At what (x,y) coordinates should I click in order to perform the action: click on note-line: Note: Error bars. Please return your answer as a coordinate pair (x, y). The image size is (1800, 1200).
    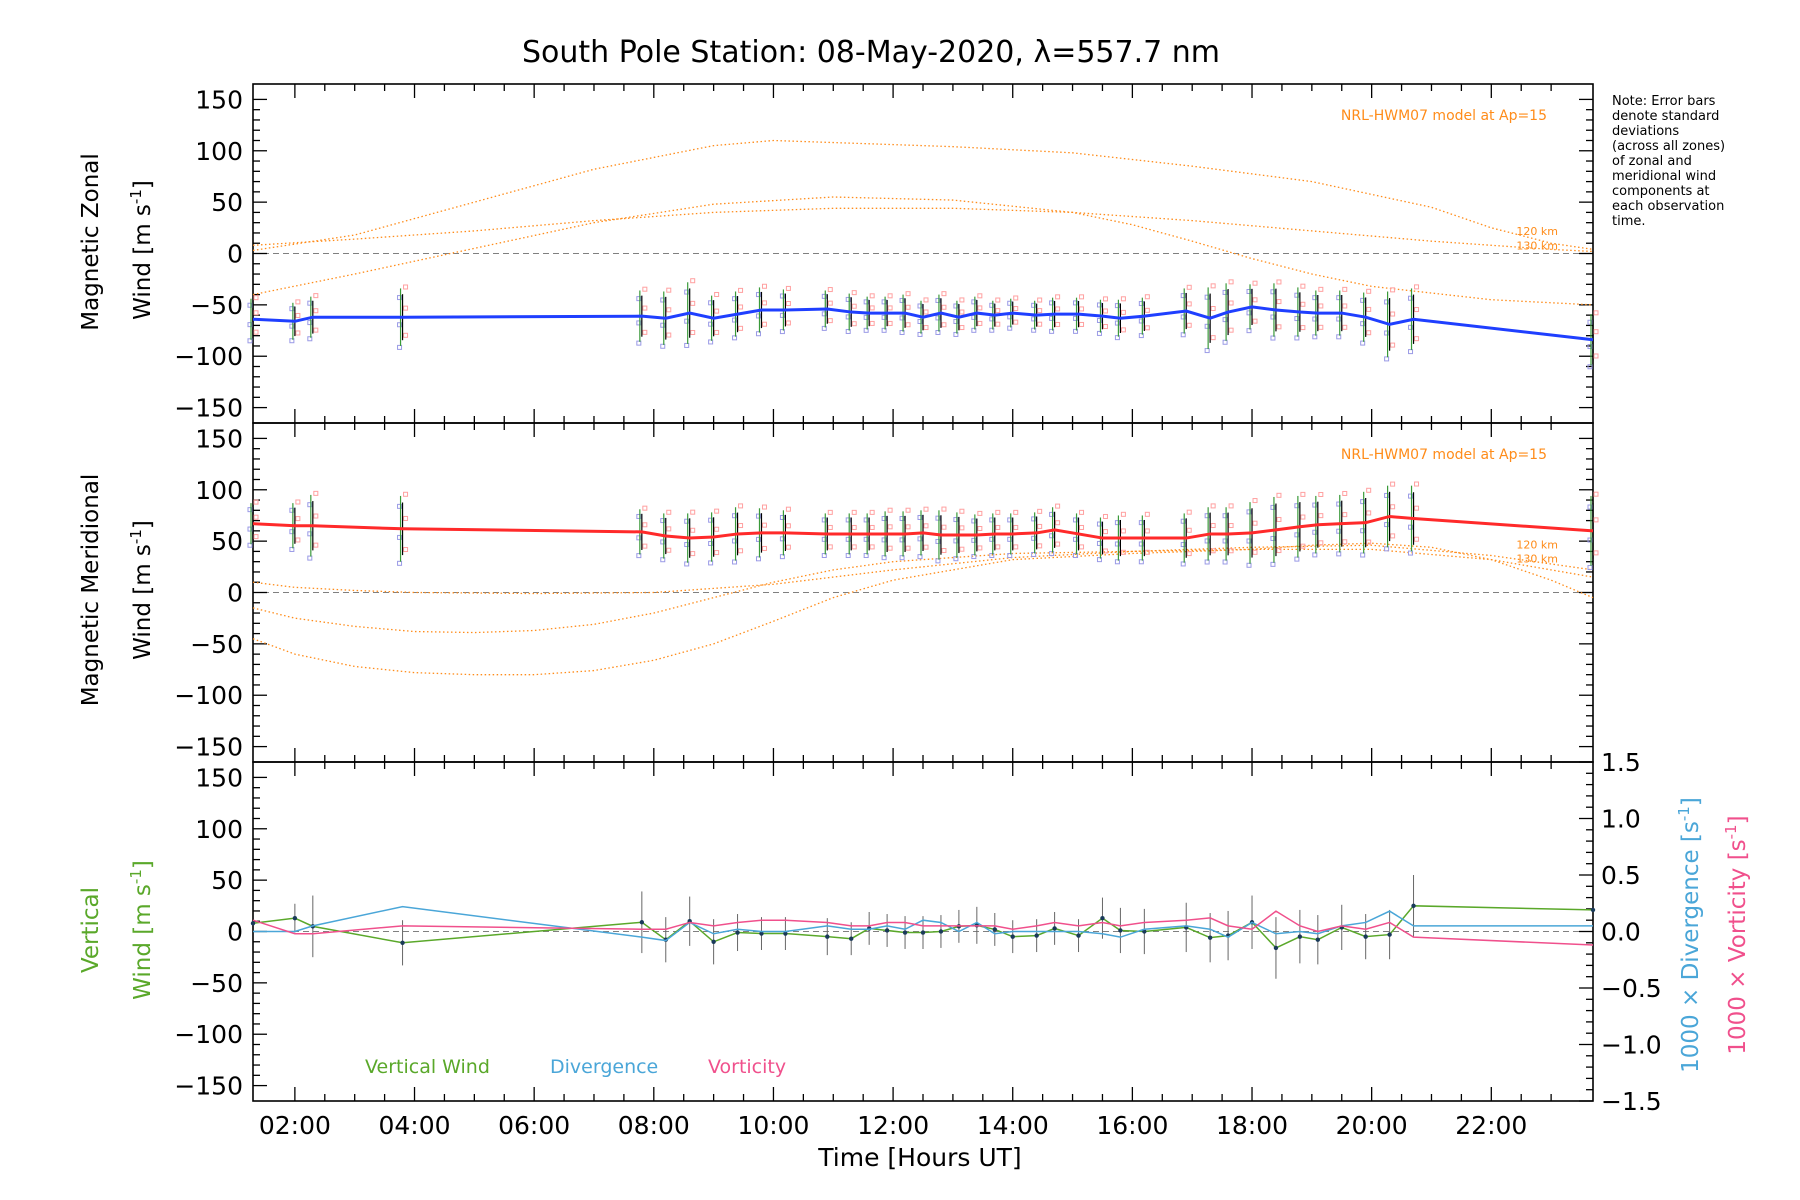
    Looking at the image, I should click on (1664, 101).